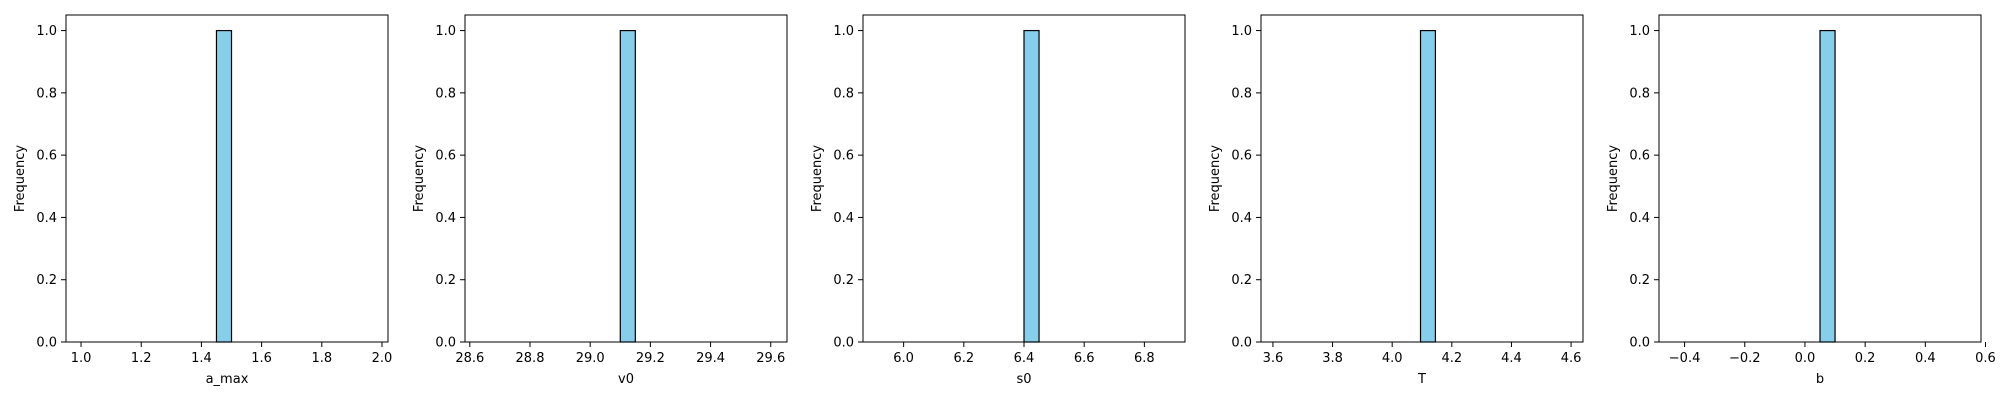 The height and width of the screenshot is (400, 2000). What do you see at coordinates (227, 379) in the screenshot?
I see `x-axis-label: a_max` at bounding box center [227, 379].